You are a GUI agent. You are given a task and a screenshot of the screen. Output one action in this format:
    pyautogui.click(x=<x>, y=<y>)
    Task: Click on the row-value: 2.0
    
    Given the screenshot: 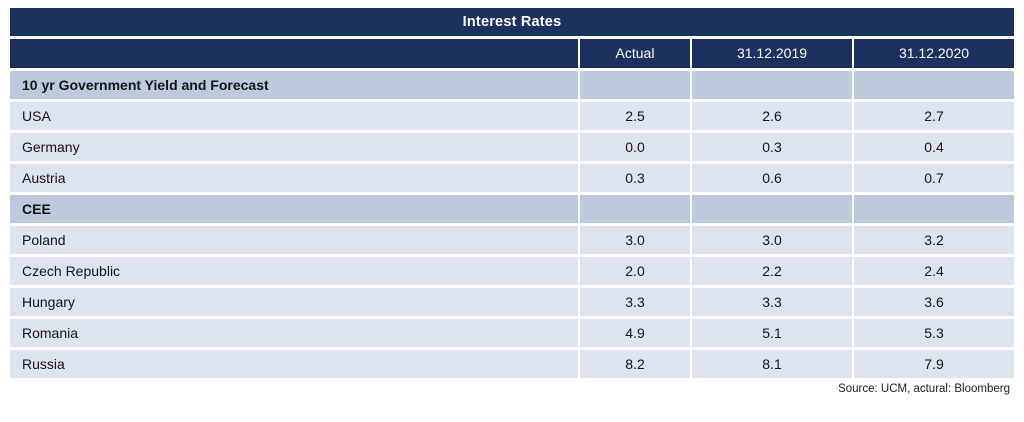 What is the action you would take?
    pyautogui.click(x=635, y=271)
    